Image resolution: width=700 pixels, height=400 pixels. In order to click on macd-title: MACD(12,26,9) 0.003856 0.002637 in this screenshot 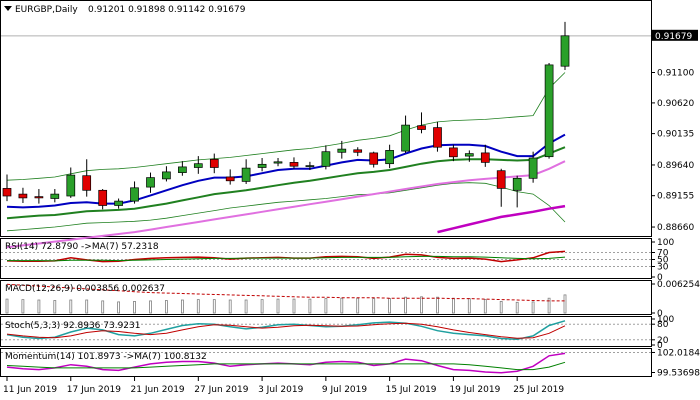, I will do `click(85, 289)`.